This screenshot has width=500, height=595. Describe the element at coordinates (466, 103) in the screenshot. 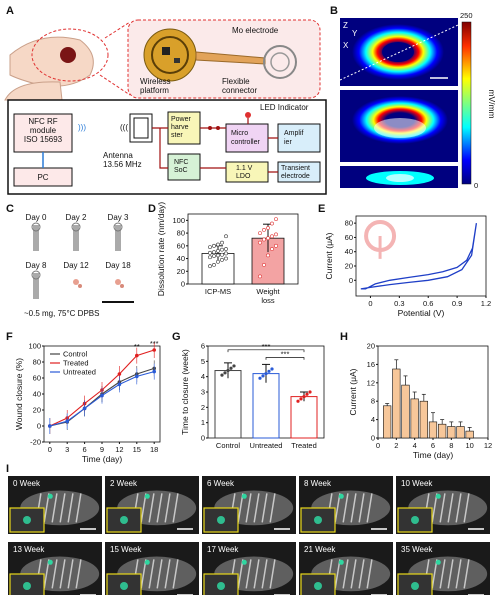

I see `colorbar` at that location.